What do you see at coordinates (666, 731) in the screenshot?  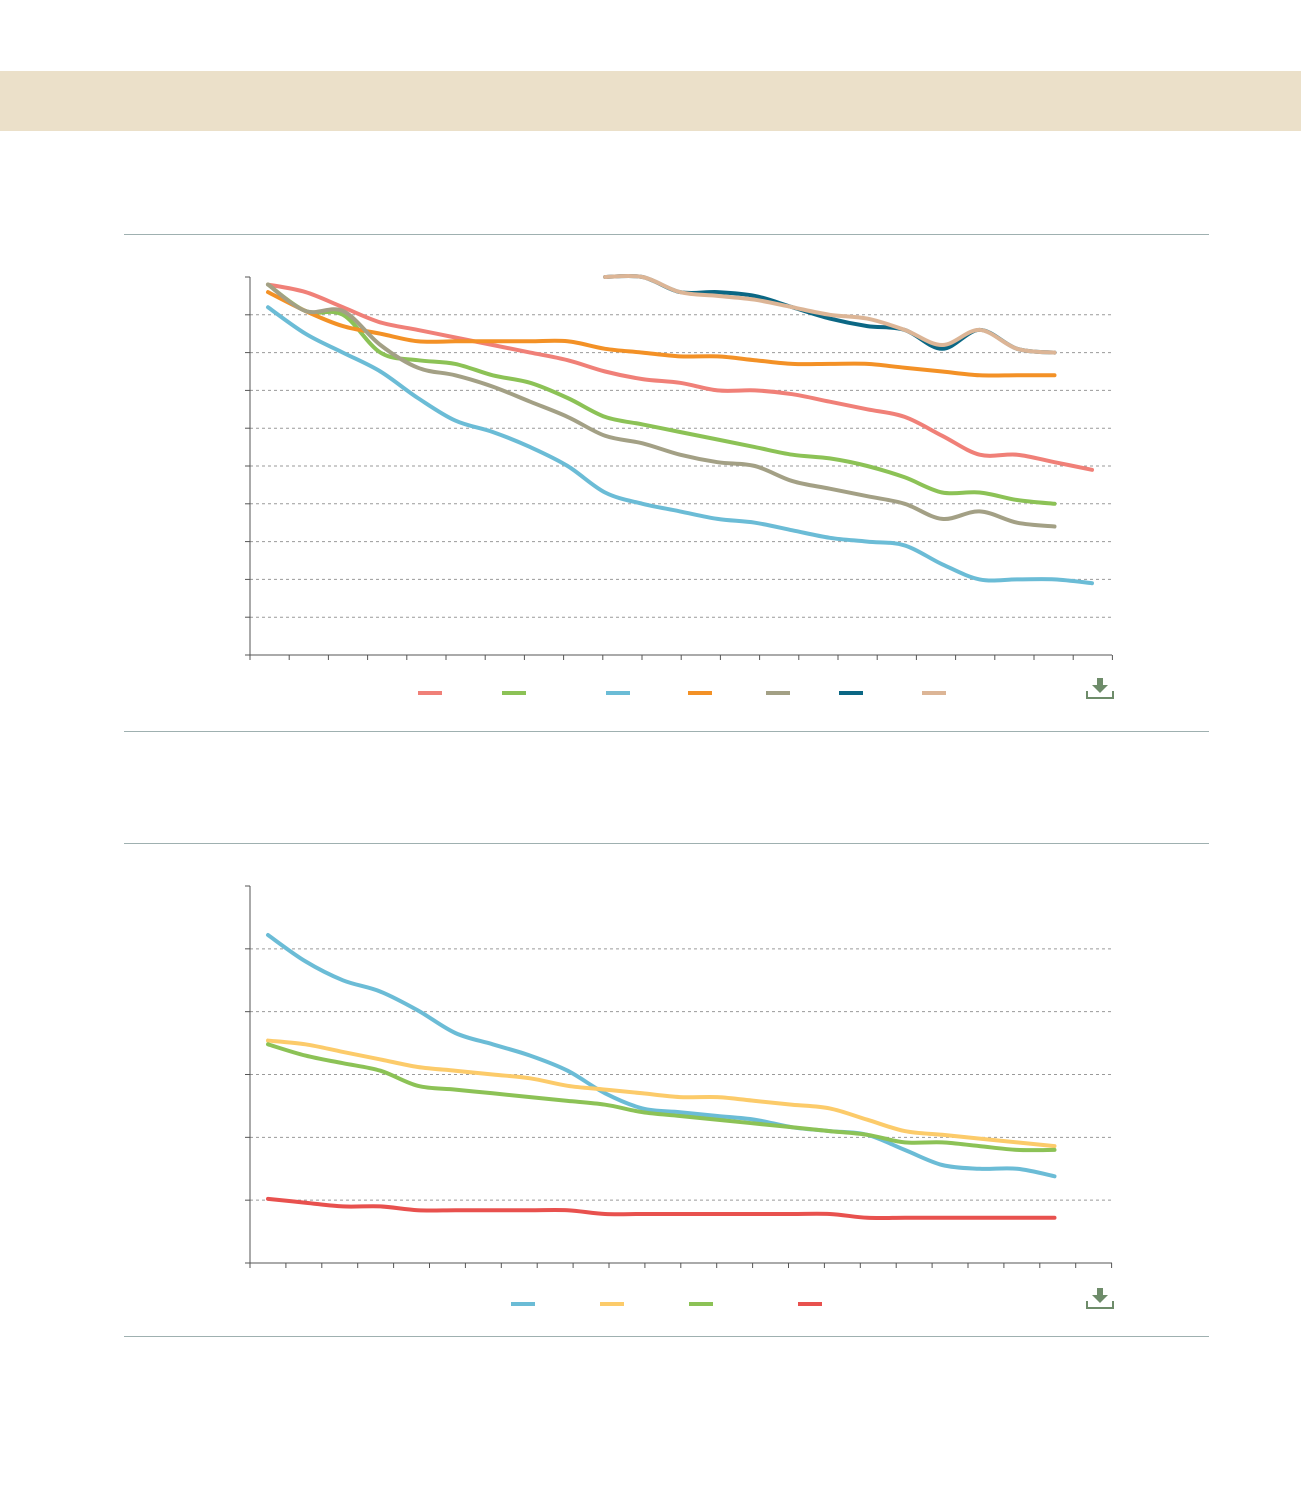 I see `chart1-bottom-rule` at bounding box center [666, 731].